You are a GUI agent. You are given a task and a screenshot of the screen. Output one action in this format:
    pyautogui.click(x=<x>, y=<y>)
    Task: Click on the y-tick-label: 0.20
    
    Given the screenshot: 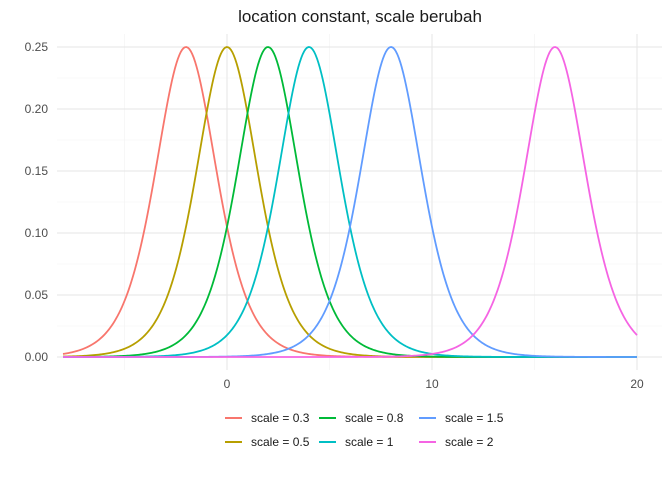 What is the action you would take?
    pyautogui.click(x=37, y=109)
    